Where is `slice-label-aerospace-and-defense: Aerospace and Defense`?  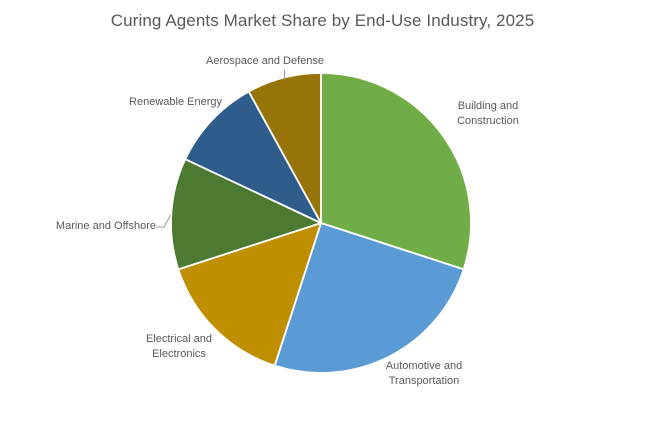 slice-label-aerospace-and-defense: Aerospace and Defense is located at coordinates (265, 61).